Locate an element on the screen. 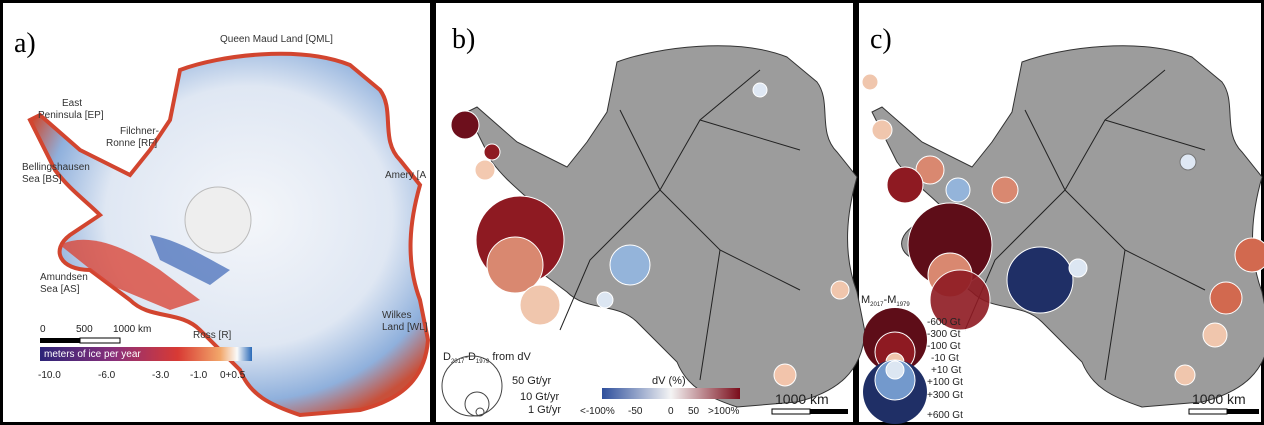 The height and width of the screenshot is (425, 1264). scale-label: 0 is located at coordinates (43, 329).